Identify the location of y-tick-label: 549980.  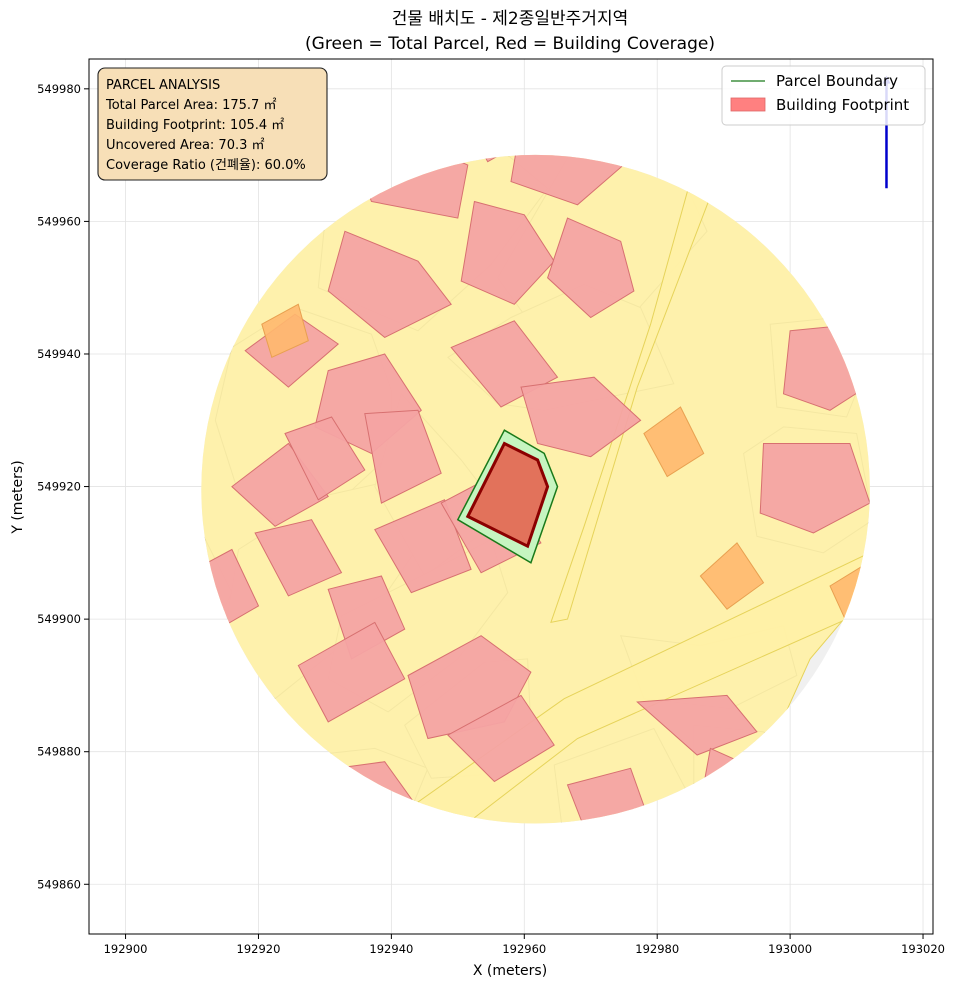
(59, 89).